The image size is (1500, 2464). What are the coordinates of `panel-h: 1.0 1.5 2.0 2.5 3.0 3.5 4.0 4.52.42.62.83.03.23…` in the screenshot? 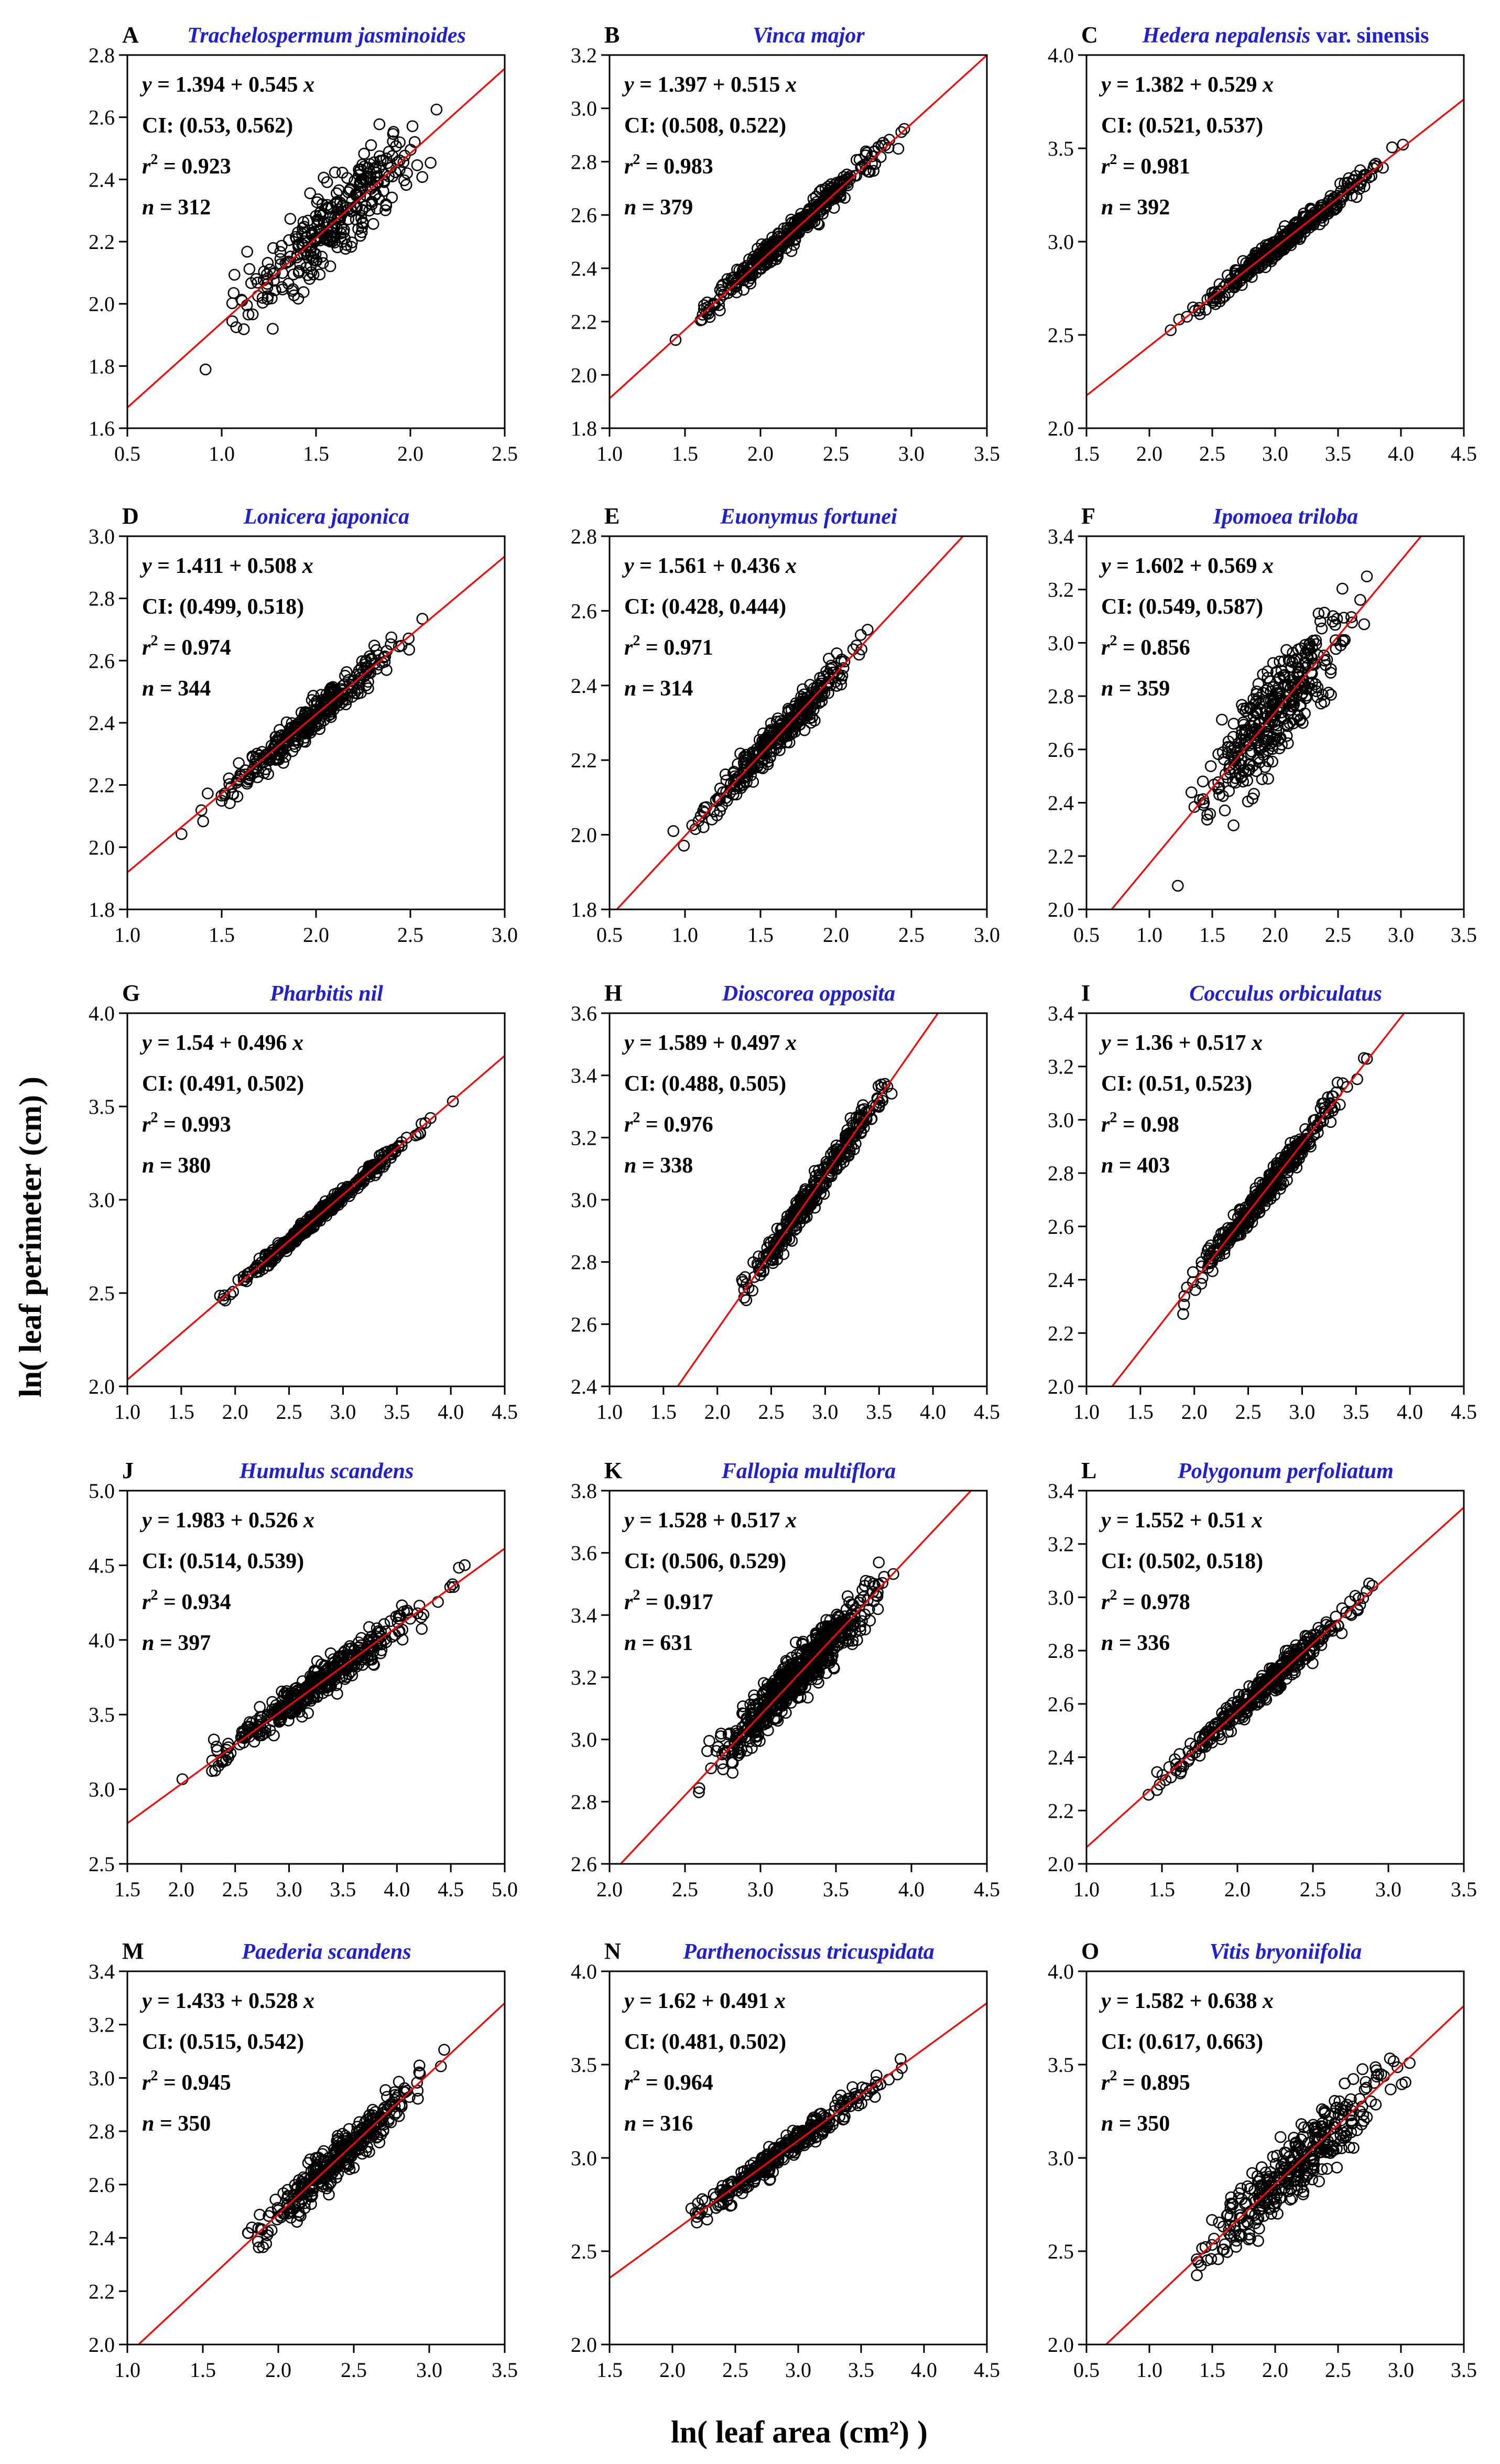 It's located at (785, 1202).